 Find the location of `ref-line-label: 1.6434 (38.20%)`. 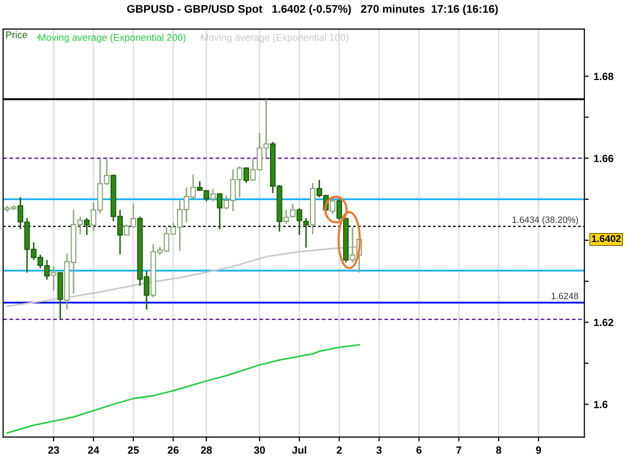

ref-line-label: 1.6434 (38.20%) is located at coordinates (545, 220).